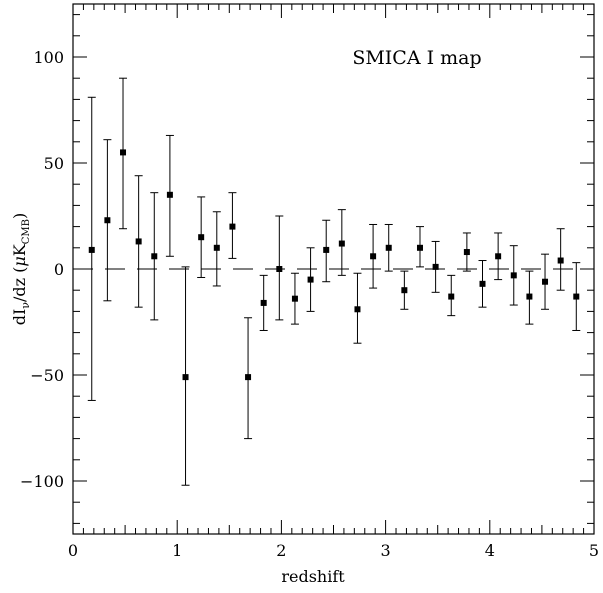 This screenshot has height=593, width=603. What do you see at coordinates (42, 269) in the screenshot?
I see `y-tick-labels: −100 −50 0 50 100` at bounding box center [42, 269].